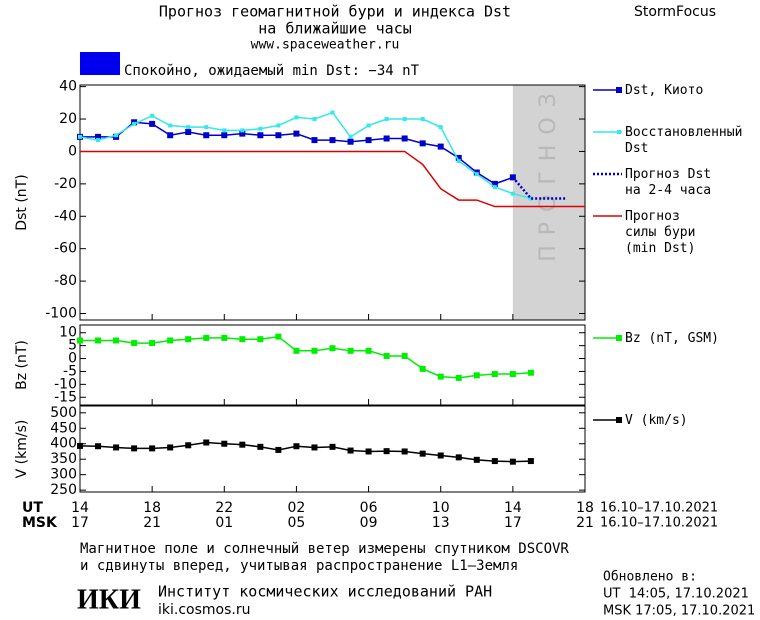 This screenshot has height=620, width=760. I want to click on brand: StormFocus, so click(675, 12).